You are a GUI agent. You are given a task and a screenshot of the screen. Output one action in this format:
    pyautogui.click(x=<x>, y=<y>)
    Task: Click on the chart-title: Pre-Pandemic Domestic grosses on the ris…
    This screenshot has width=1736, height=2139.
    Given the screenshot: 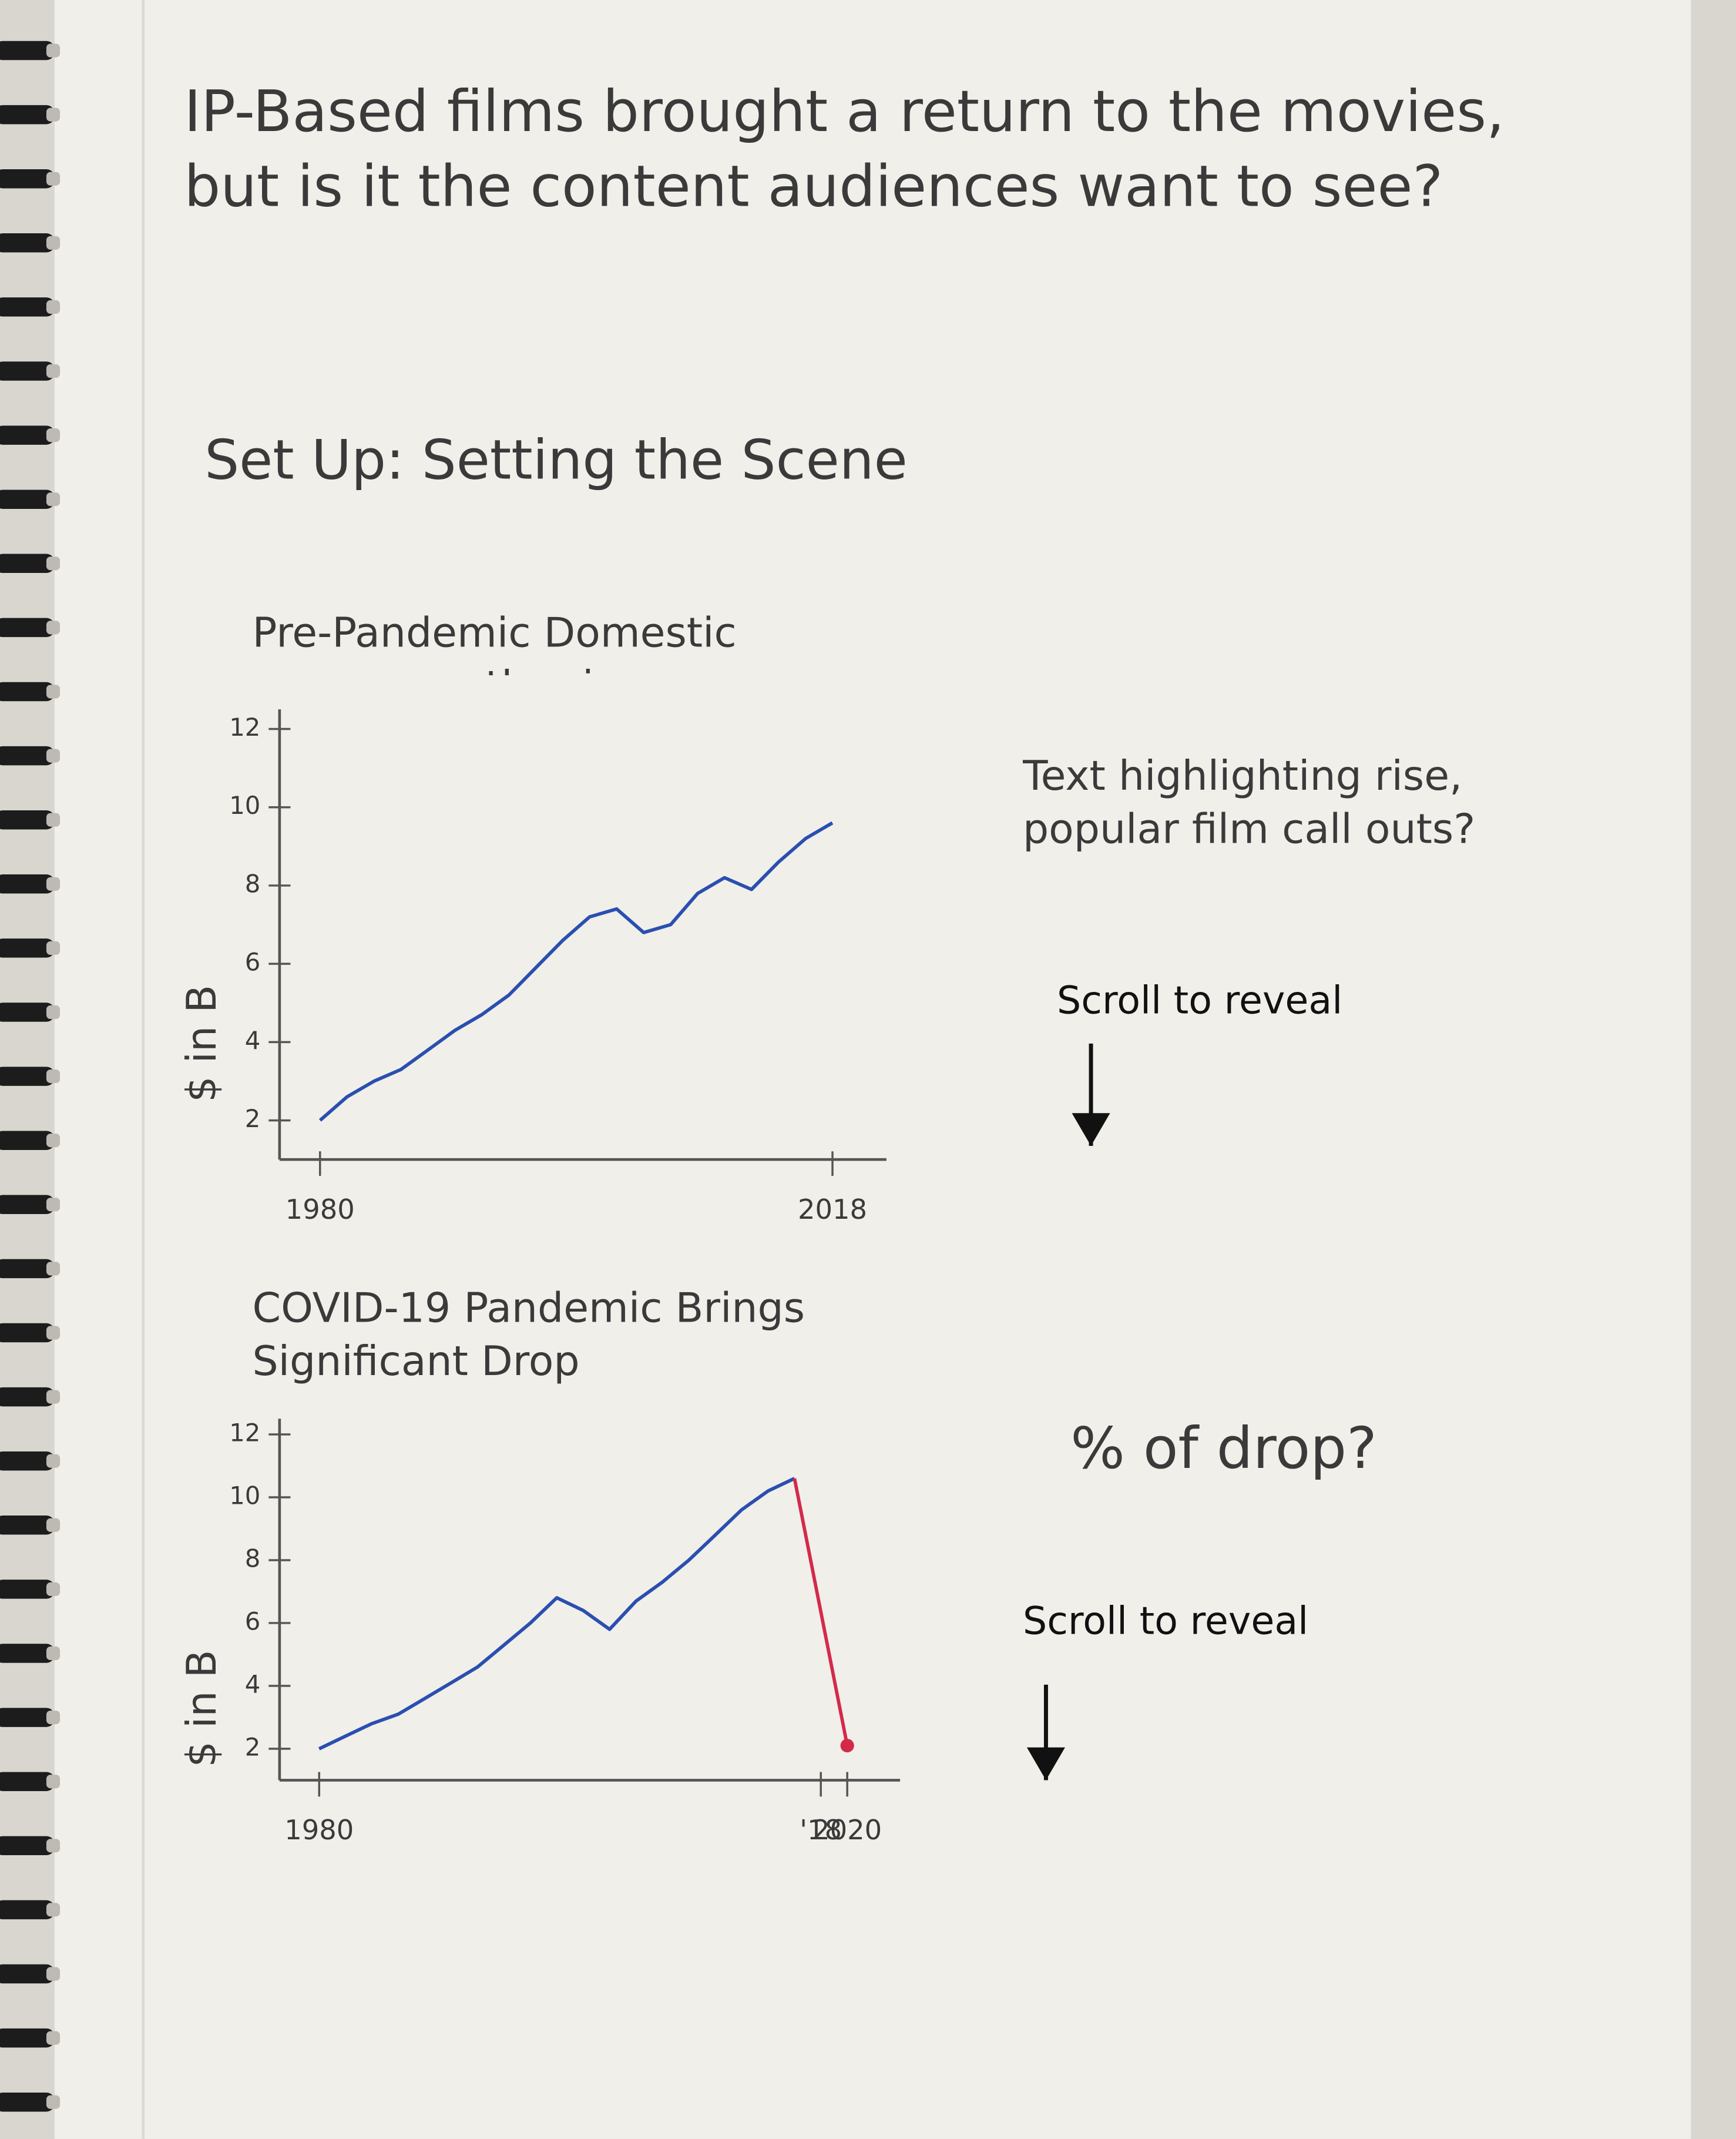 What is the action you would take?
    pyautogui.click(x=494, y=642)
    